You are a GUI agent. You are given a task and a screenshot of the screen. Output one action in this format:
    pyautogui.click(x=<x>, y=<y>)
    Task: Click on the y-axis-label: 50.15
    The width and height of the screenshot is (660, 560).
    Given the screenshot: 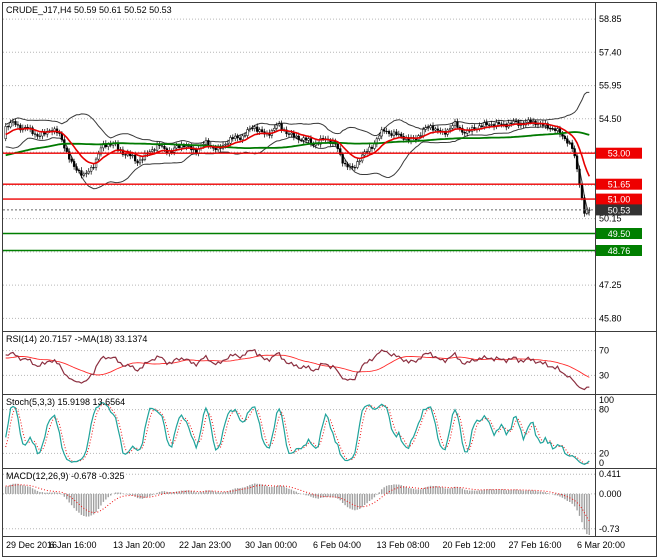 What is the action you would take?
    pyautogui.click(x=610, y=219)
    